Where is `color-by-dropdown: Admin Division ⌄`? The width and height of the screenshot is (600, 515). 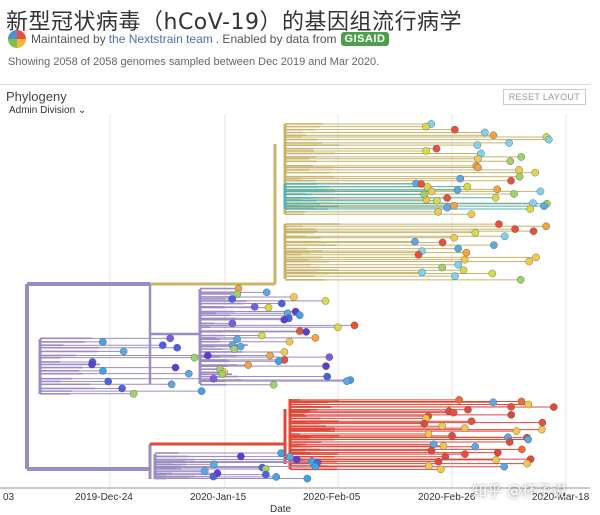
color-by-dropdown: Admin Division ⌄ is located at coordinates (47, 110).